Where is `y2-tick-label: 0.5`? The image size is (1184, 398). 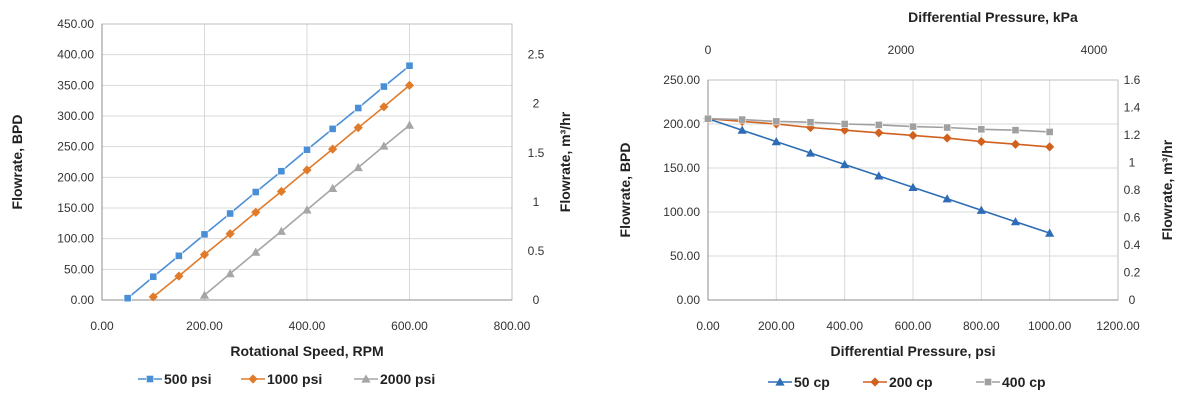 y2-tick-label: 0.5 is located at coordinates (536, 251).